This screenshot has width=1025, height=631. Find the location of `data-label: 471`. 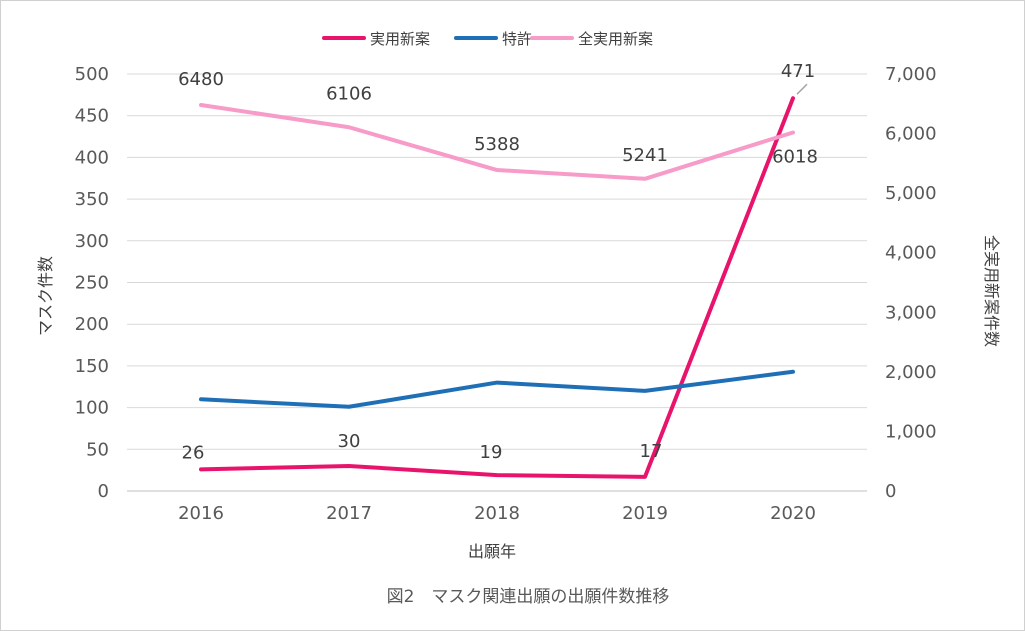

data-label: 471 is located at coordinates (798, 71).